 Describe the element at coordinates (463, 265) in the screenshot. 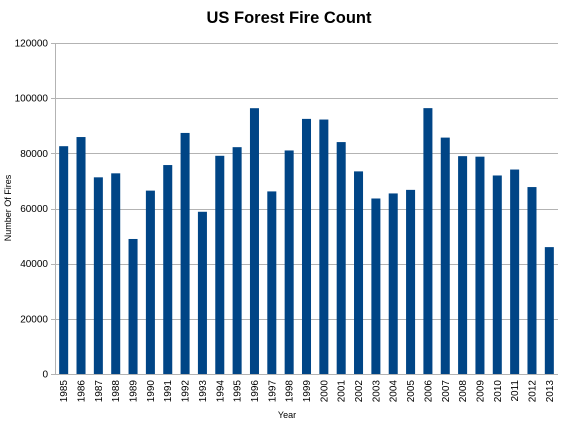

I see `bar-2008` at that location.